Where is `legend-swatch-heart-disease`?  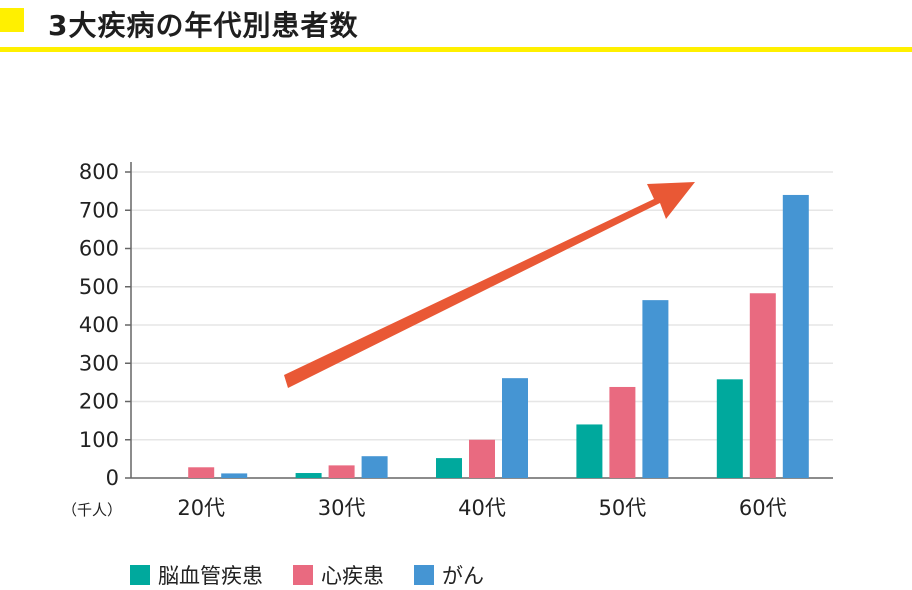 legend-swatch-heart-disease is located at coordinates (303, 575).